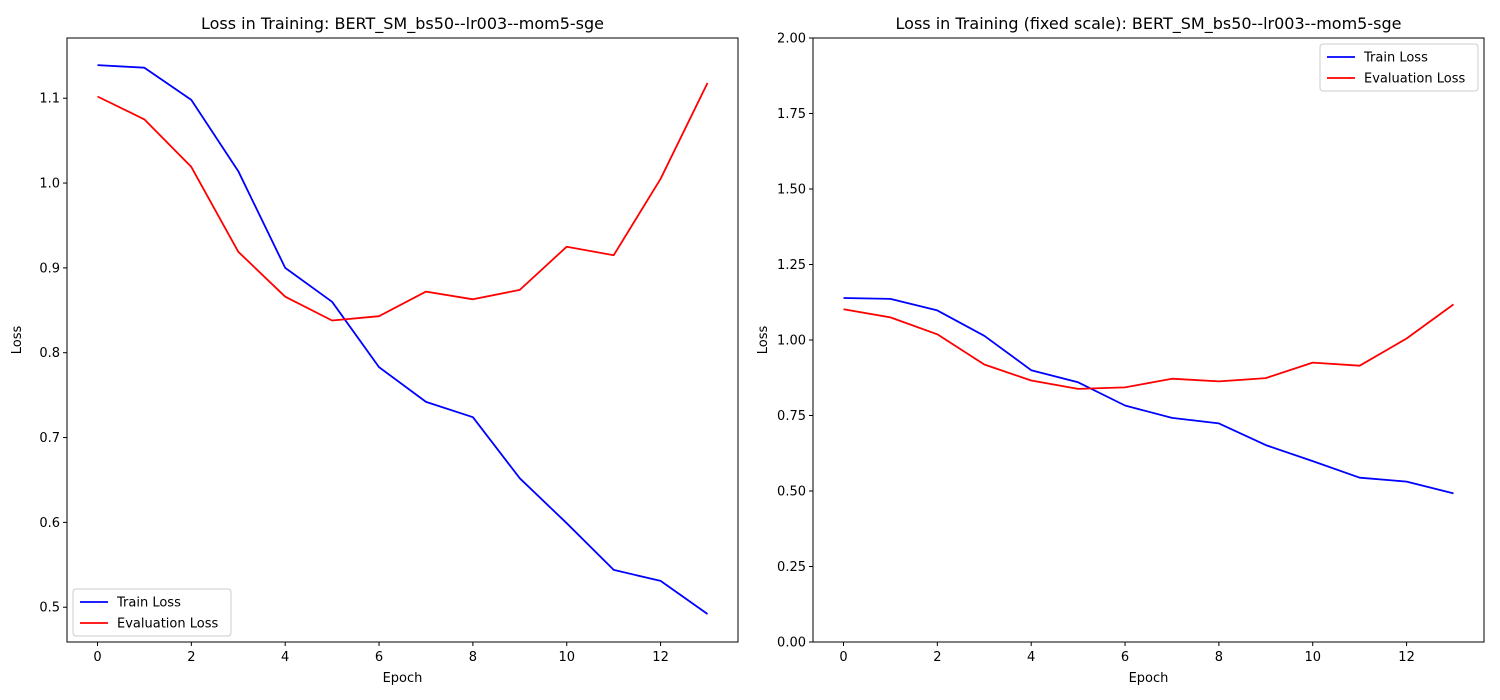 Image resolution: width=1500 pixels, height=700 pixels. What do you see at coordinates (49, 523) in the screenshot?
I see `y-tick-label: 0.6` at bounding box center [49, 523].